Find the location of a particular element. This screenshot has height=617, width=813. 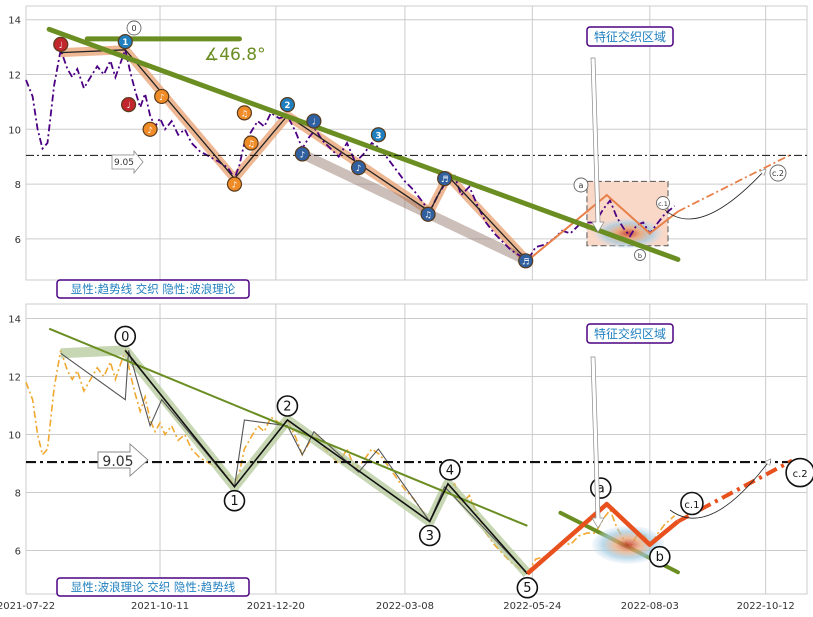

wave-band-lower is located at coordinates (415, 207).